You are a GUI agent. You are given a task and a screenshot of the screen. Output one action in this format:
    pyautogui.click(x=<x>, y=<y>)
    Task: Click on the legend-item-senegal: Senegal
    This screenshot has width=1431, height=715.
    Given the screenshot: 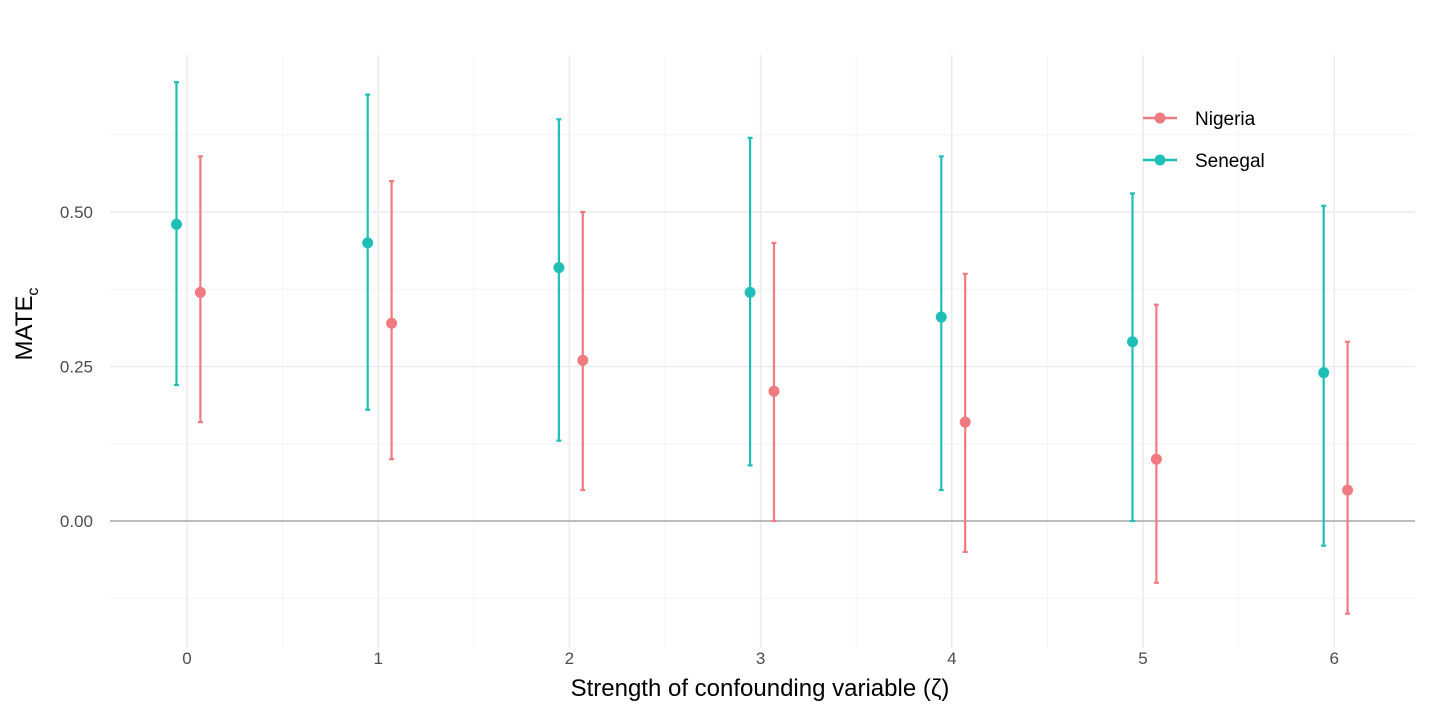 What is the action you would take?
    pyautogui.click(x=1204, y=161)
    